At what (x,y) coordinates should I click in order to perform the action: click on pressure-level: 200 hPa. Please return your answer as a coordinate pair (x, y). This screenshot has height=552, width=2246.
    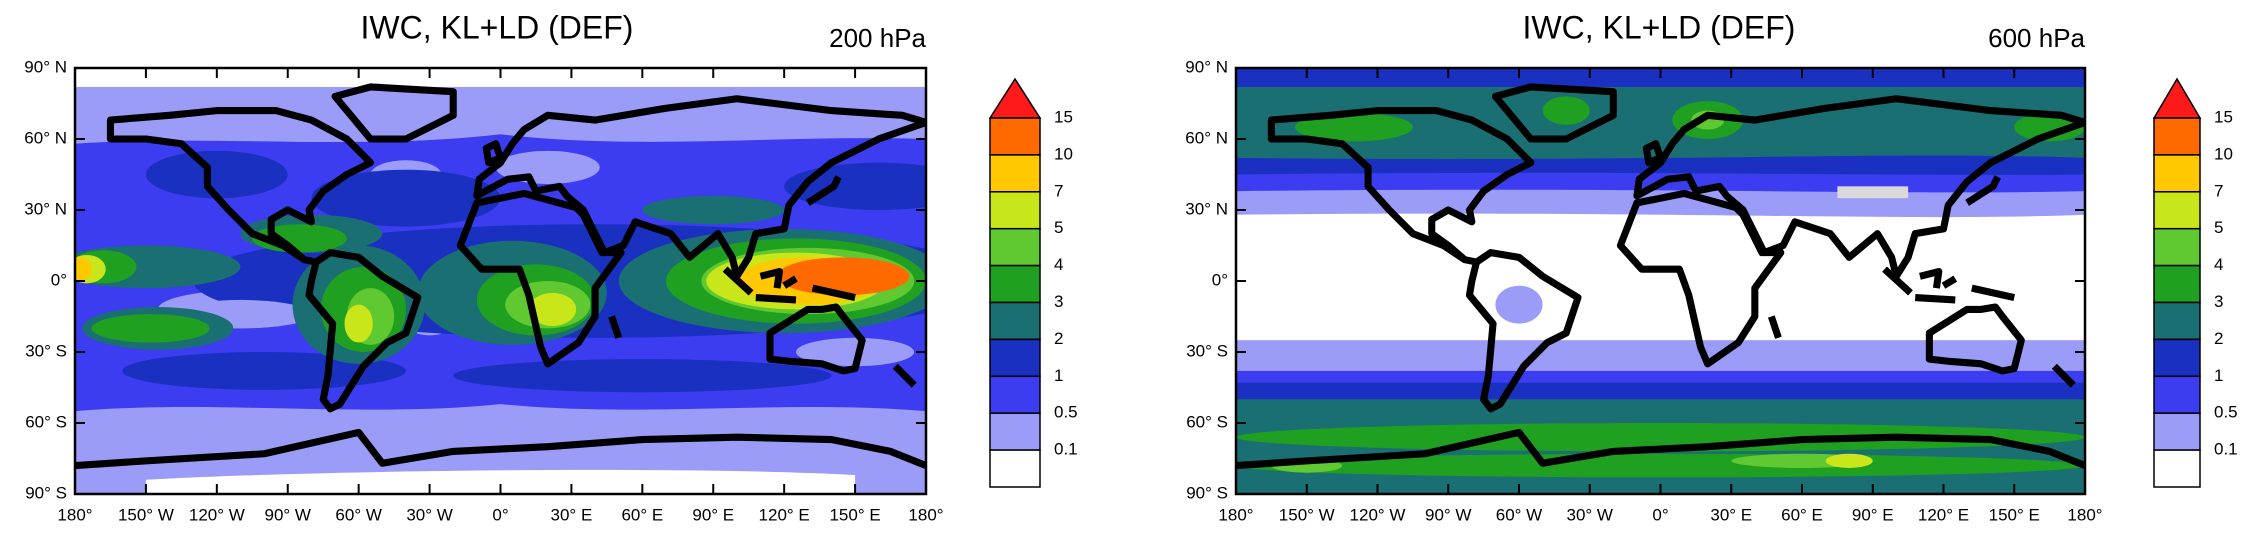
    Looking at the image, I should click on (877, 38).